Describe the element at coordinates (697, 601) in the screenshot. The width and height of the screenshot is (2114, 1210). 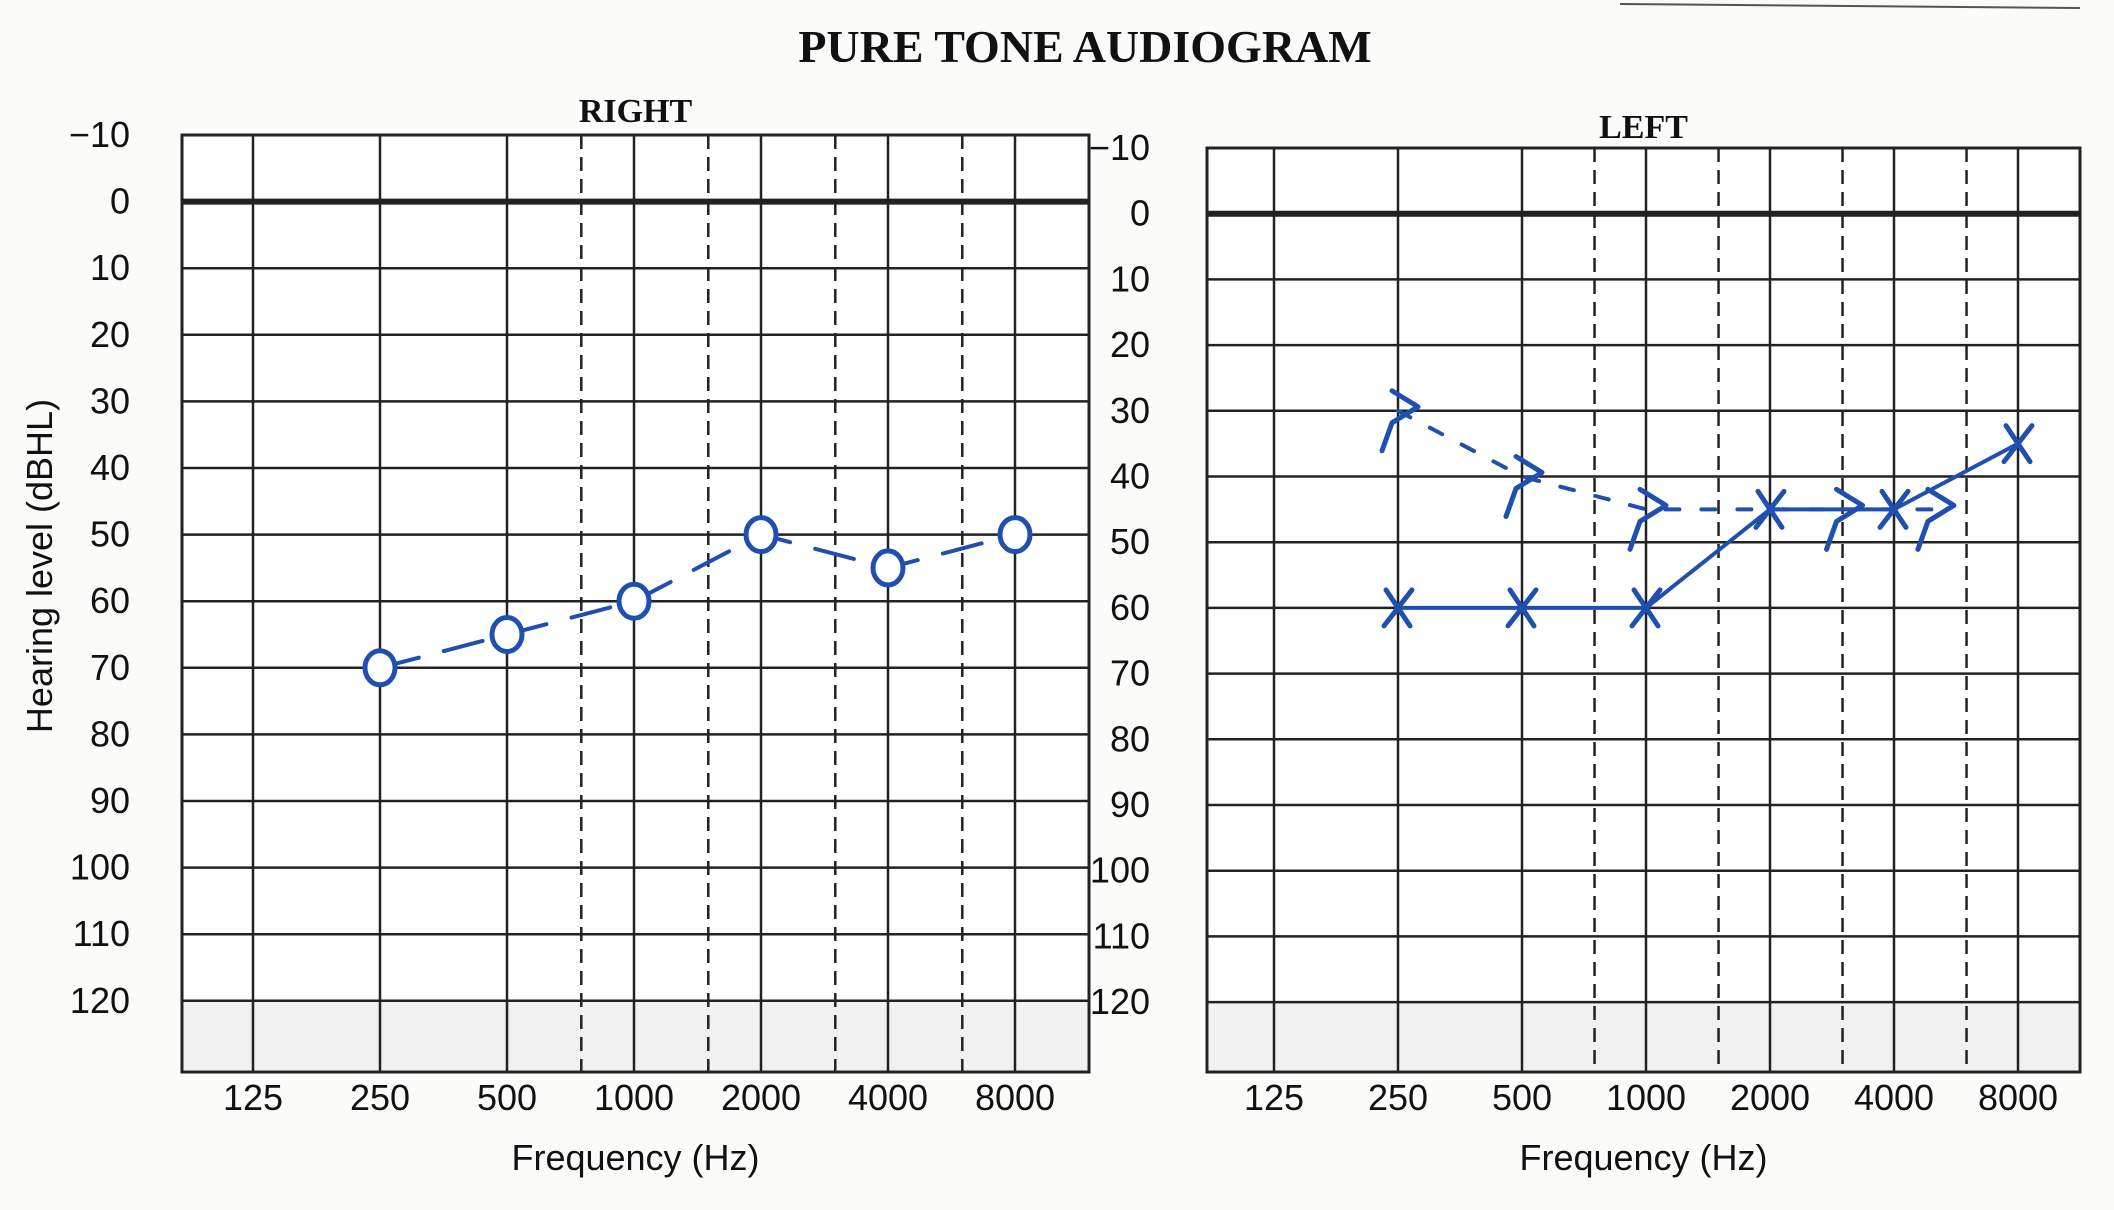
I see `series-line-circle` at that location.